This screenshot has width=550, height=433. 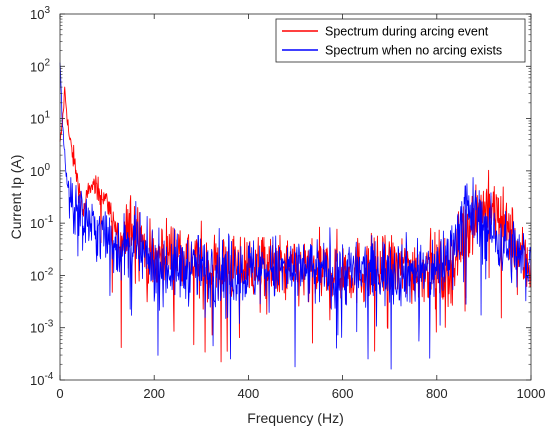 I want to click on y-tick-label: 10², so click(x=40, y=65).